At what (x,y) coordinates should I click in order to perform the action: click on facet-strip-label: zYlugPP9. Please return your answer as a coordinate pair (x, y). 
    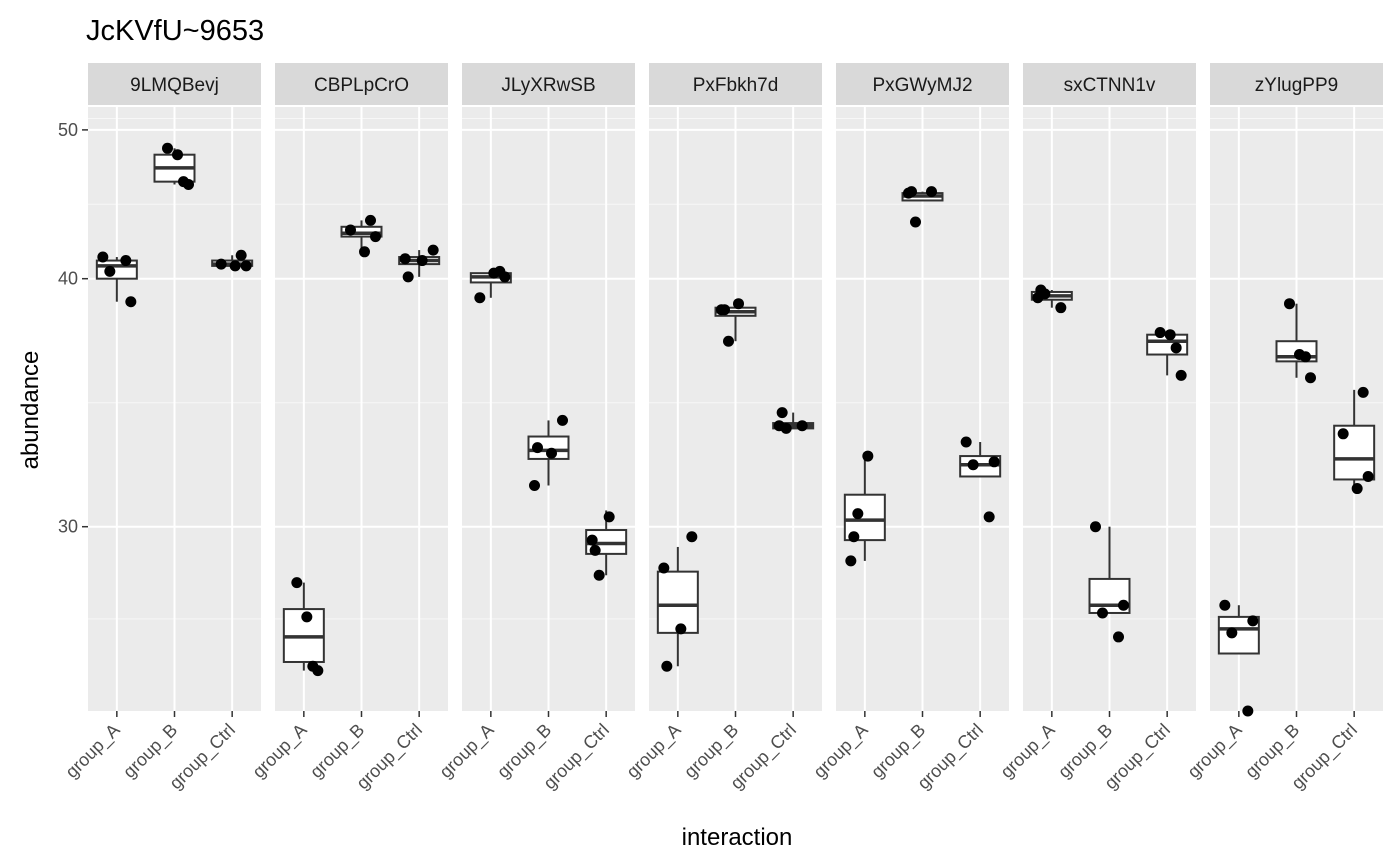
    Looking at the image, I should click on (1296, 85).